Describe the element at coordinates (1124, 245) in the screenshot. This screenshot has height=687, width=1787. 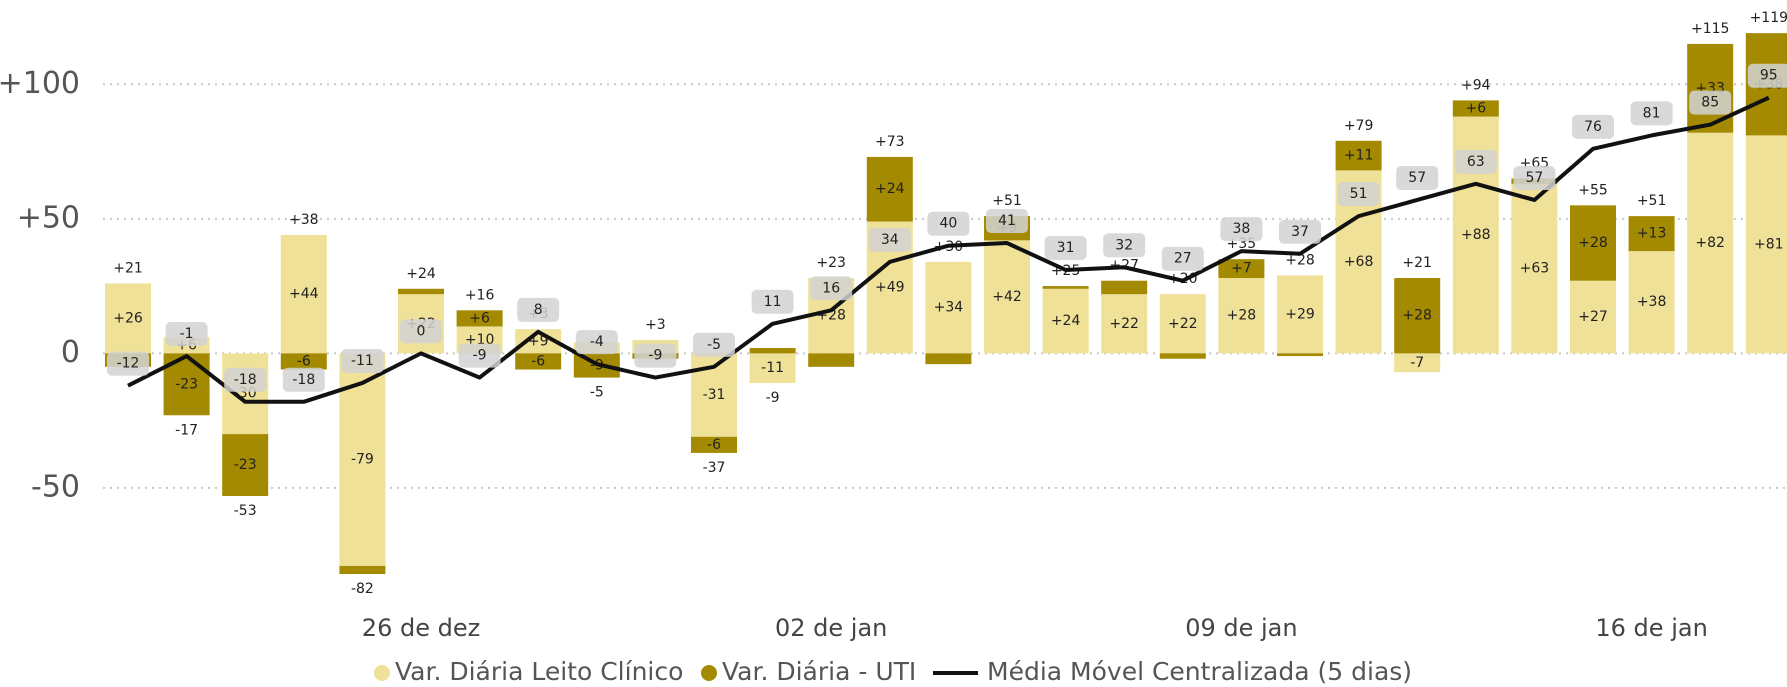
I see `average-label: 32` at that location.